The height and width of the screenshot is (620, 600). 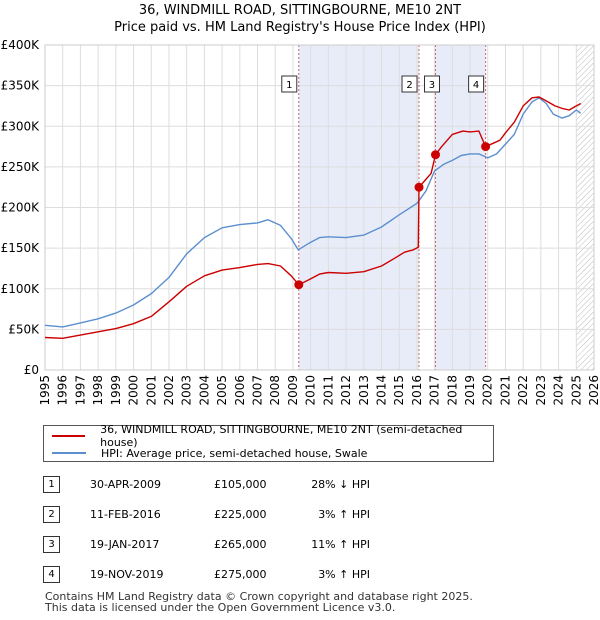 What do you see at coordinates (488, 390) in the screenshot?
I see `x-tick-label: 2020` at bounding box center [488, 390].